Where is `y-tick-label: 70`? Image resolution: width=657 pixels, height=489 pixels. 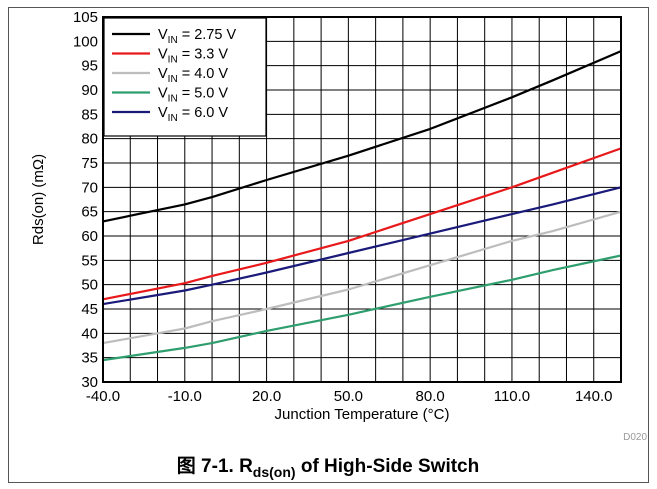 y-tick-label: 70 is located at coordinates (89, 187).